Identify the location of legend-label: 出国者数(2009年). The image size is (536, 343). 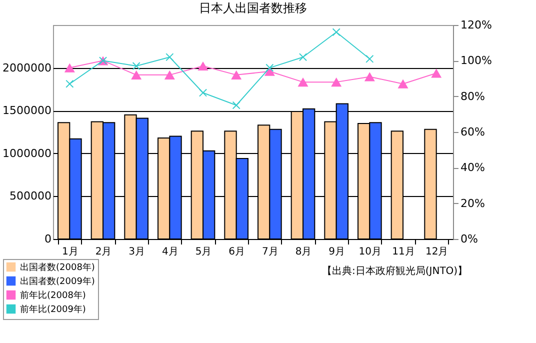
(57, 281).